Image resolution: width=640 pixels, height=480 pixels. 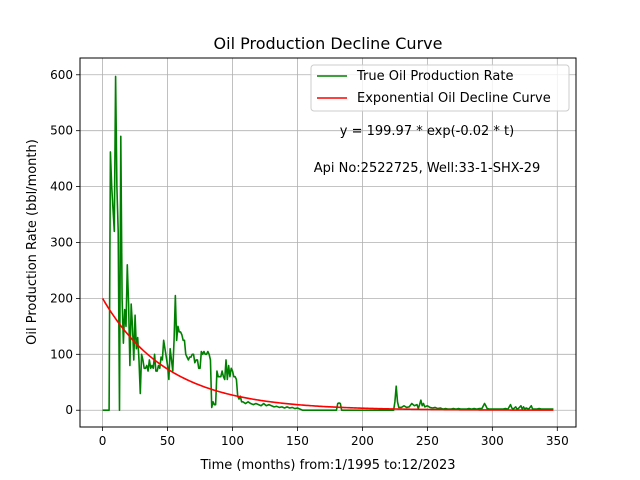 I want to click on y-tick-label: 400, so click(x=61, y=187).